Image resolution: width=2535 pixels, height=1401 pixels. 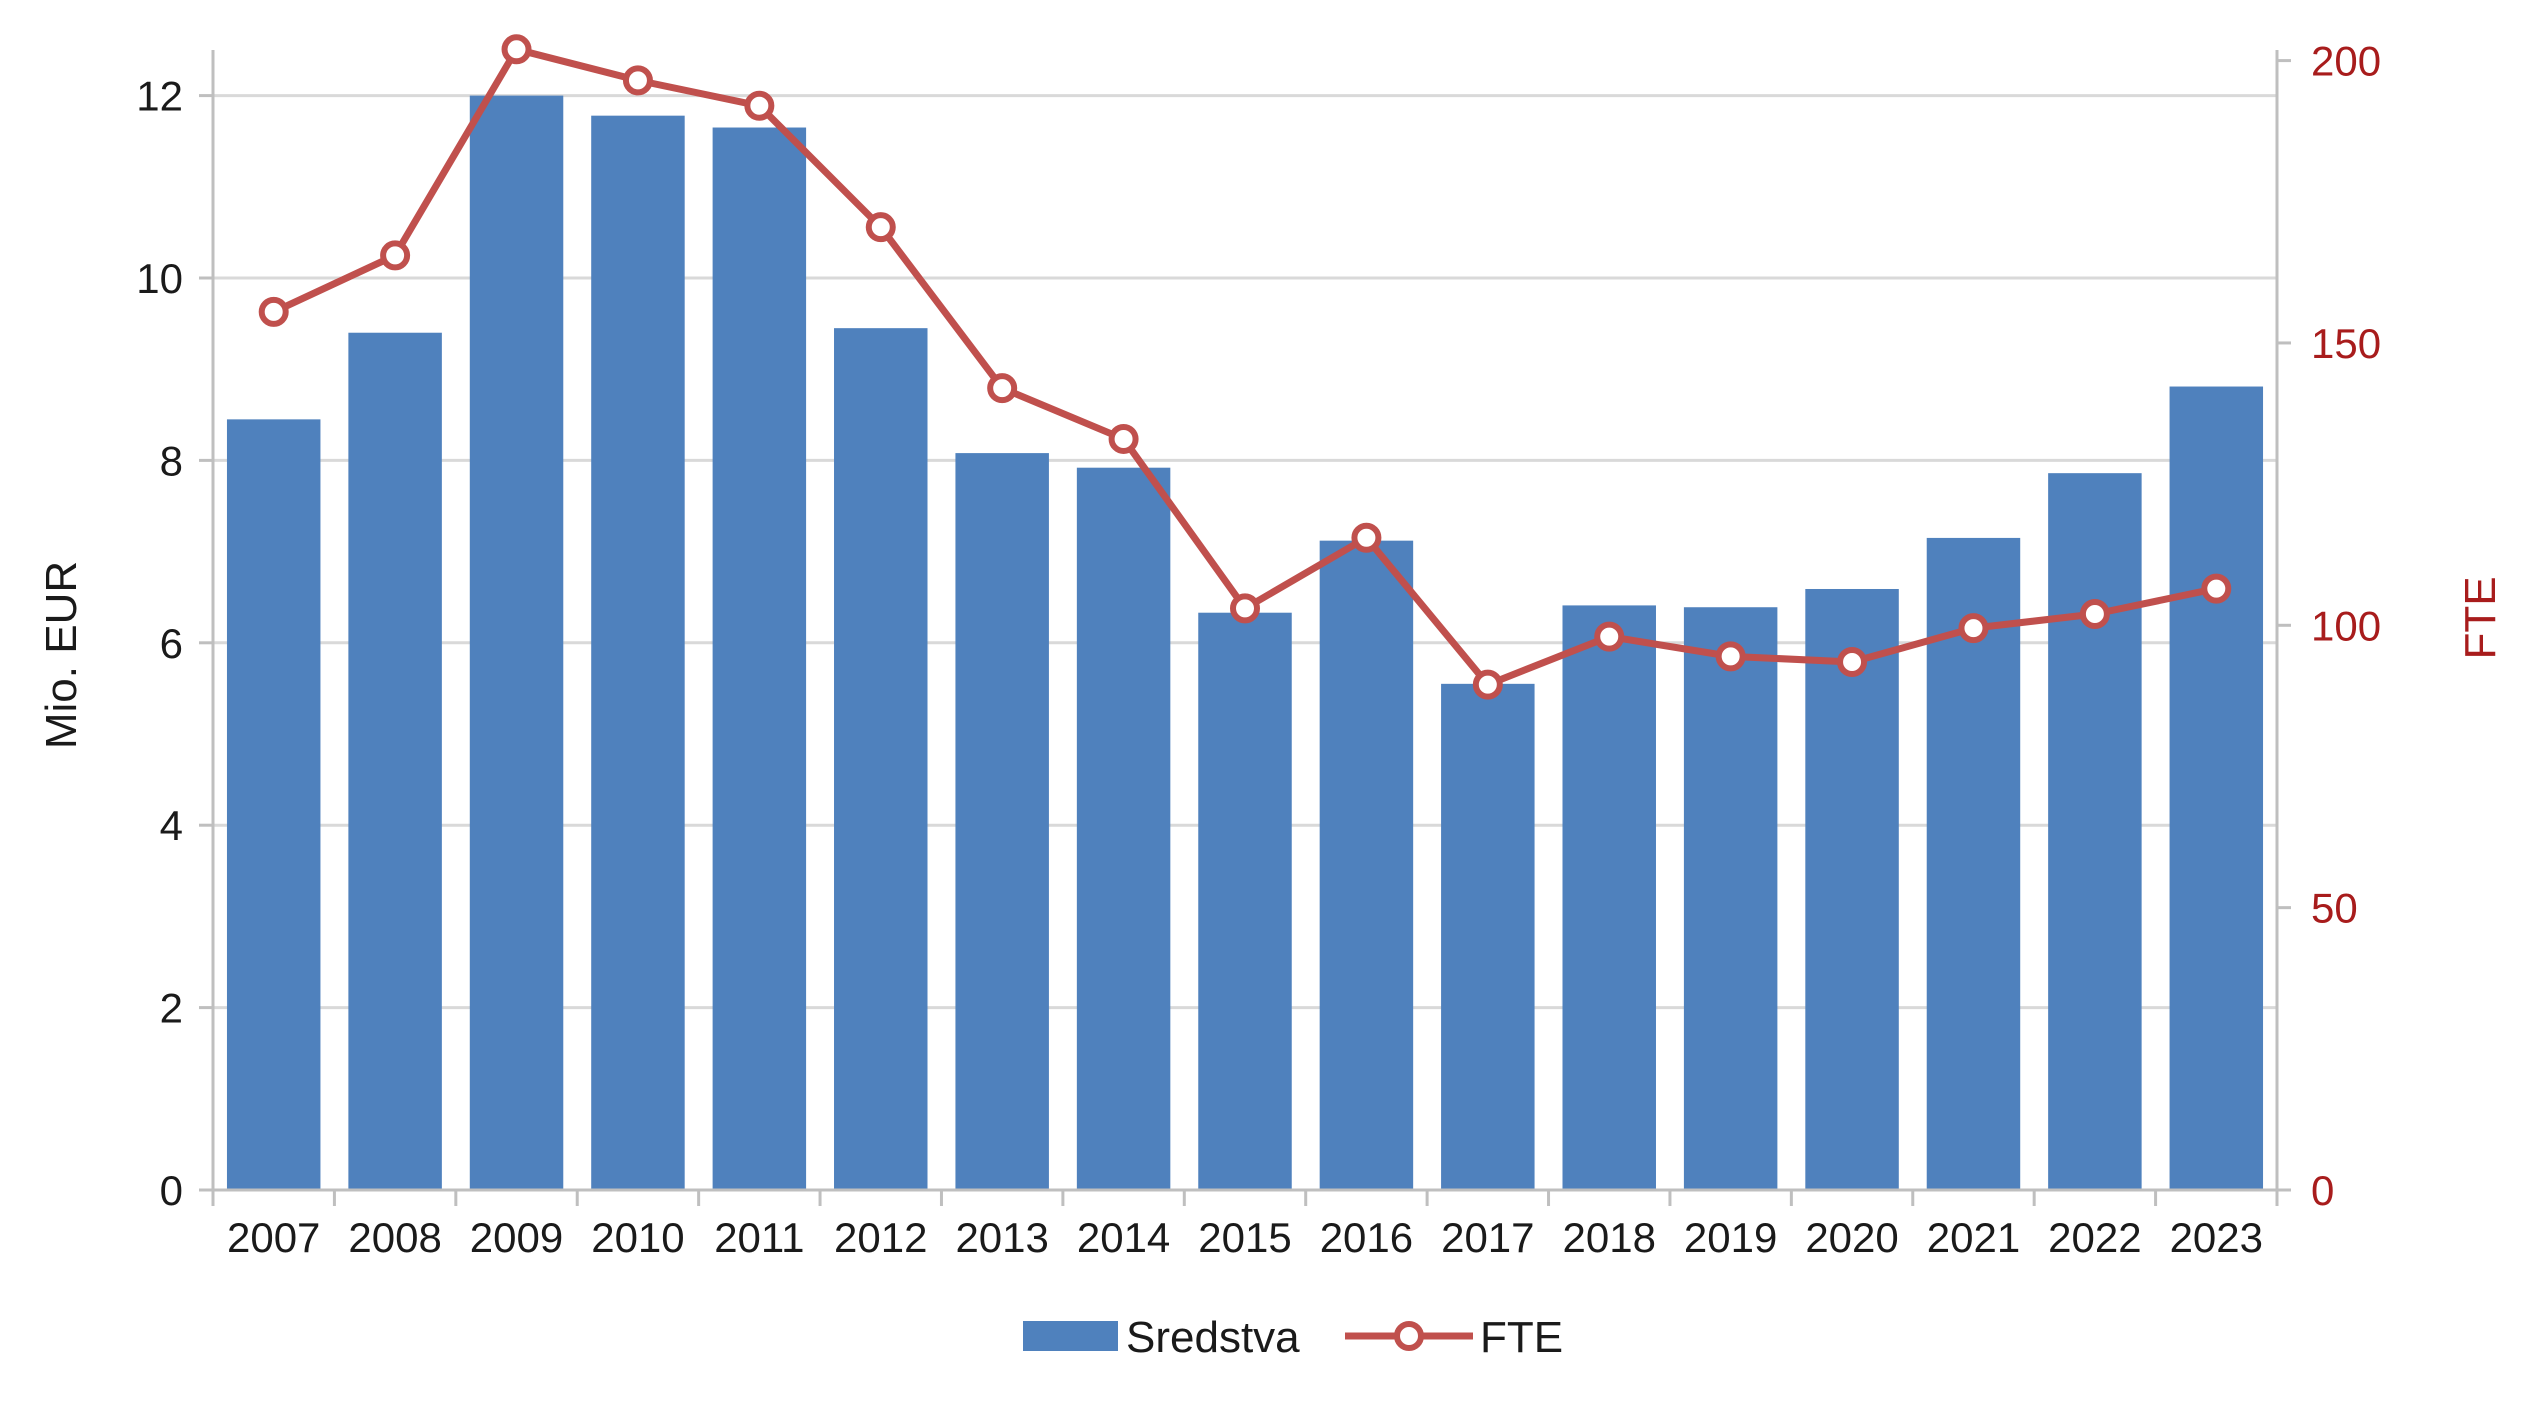 I want to click on bar-2021, so click(x=1973, y=863).